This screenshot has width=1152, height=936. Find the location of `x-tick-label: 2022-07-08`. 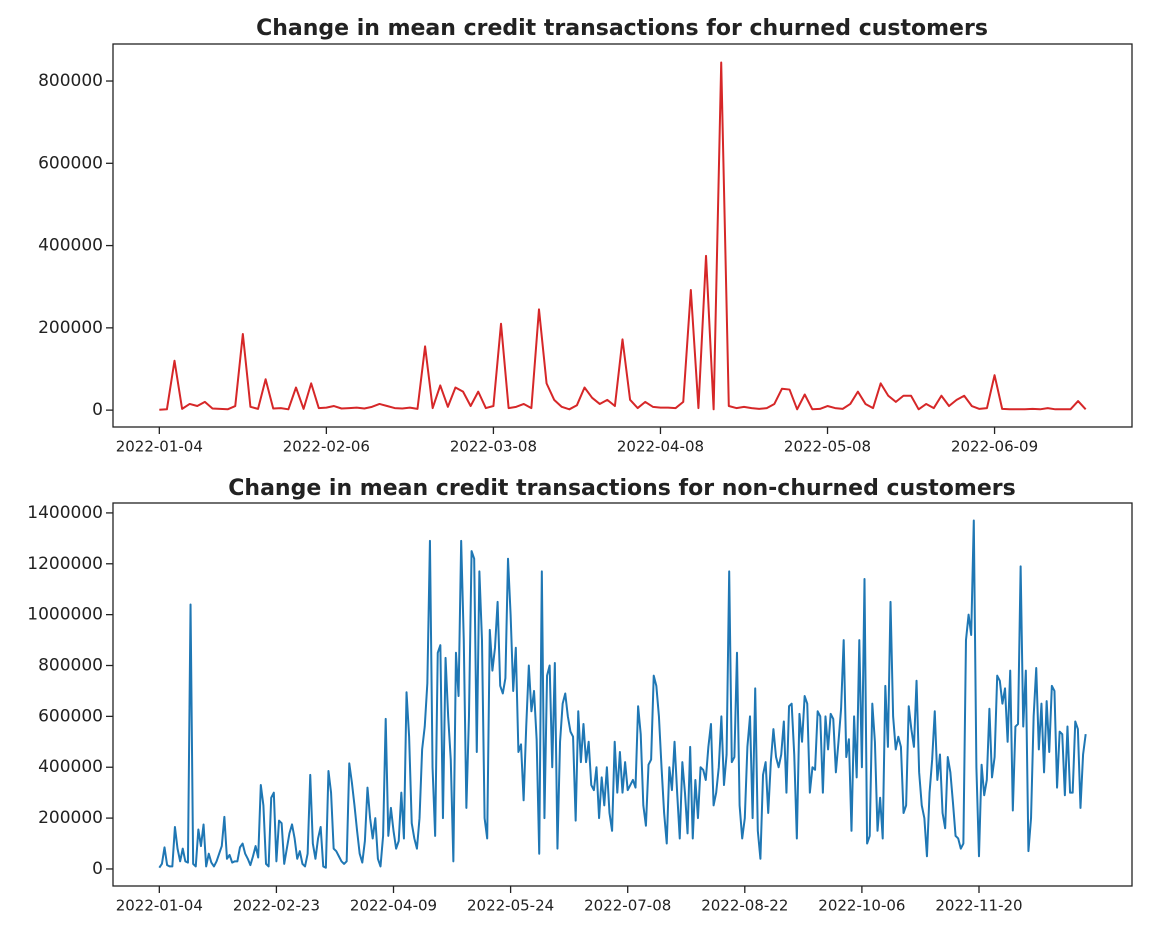

x-tick-label: 2022-07-08 is located at coordinates (627, 906).